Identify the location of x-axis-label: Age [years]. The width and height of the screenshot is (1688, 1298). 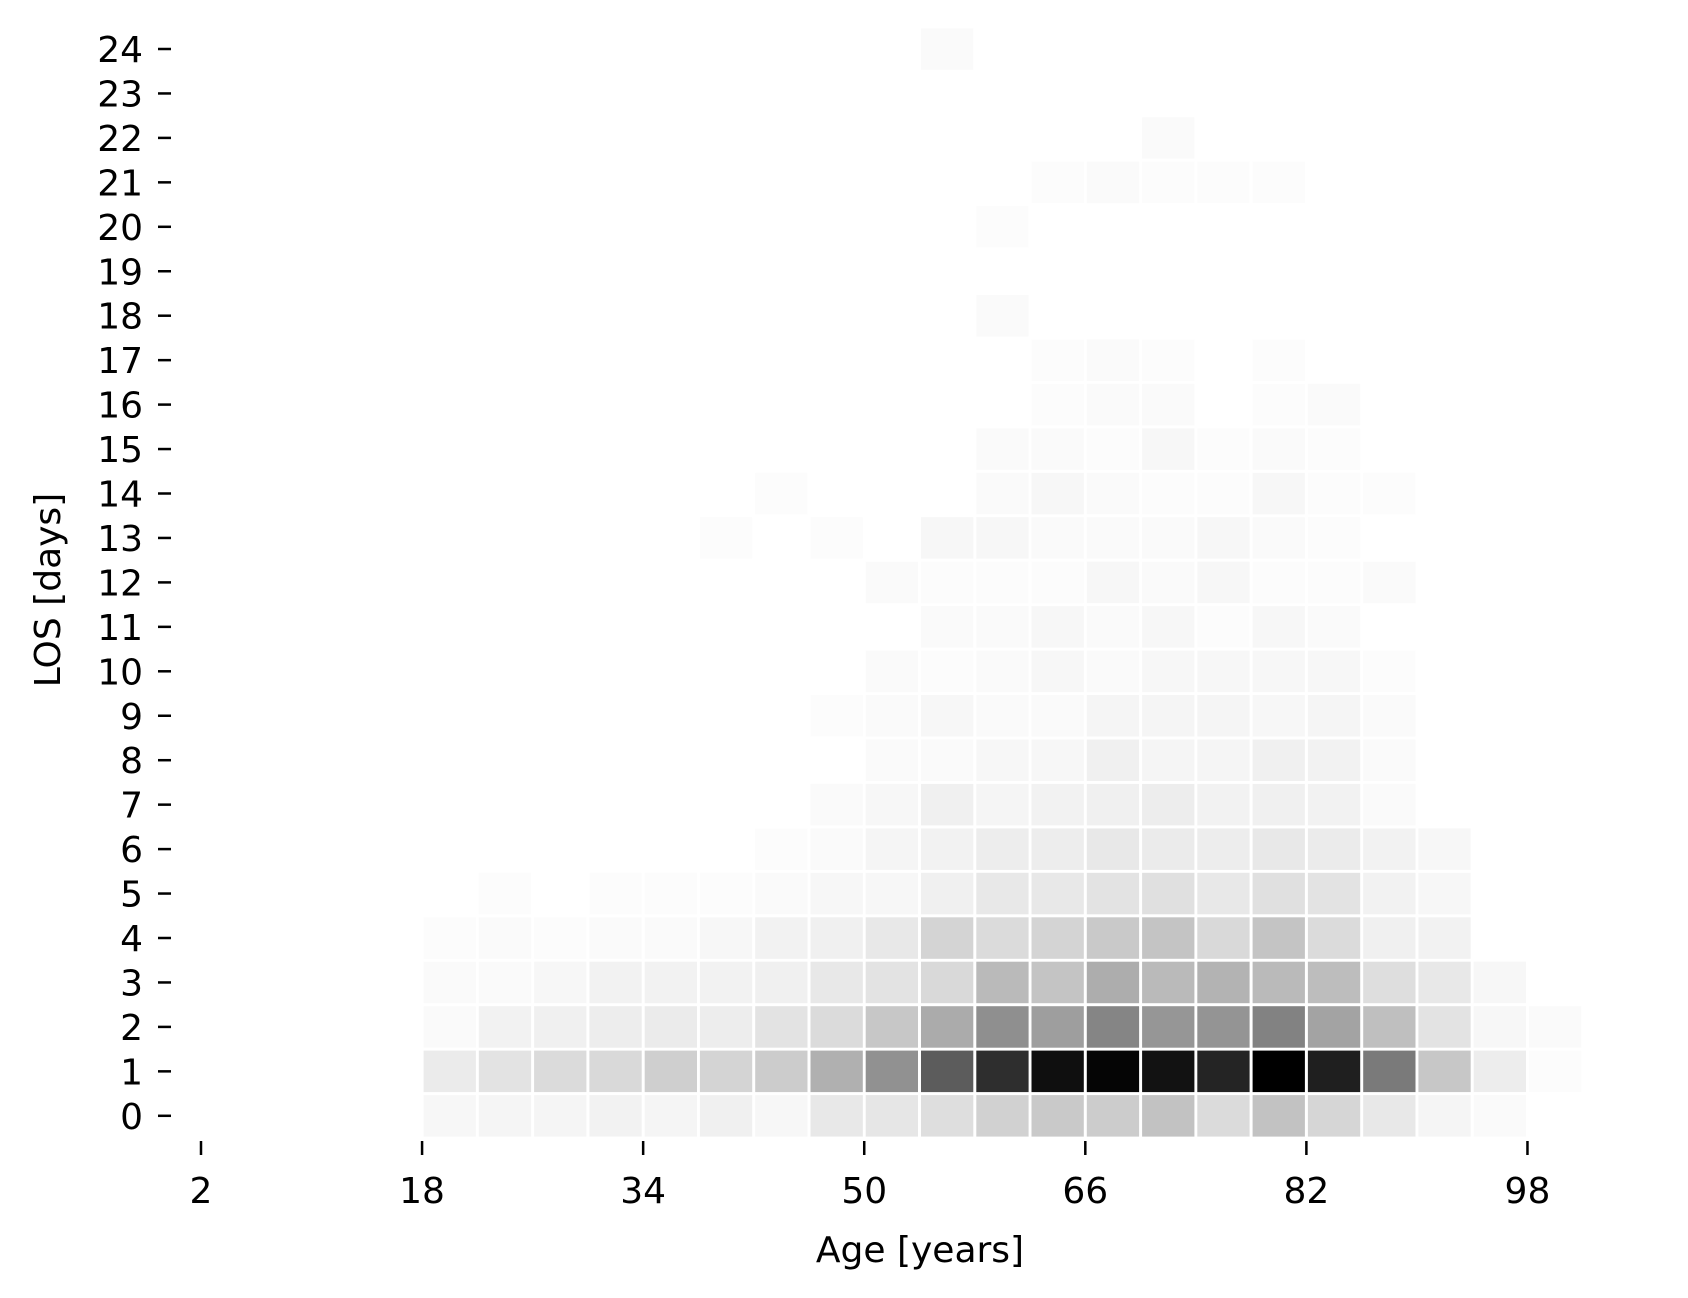
(920, 1250).